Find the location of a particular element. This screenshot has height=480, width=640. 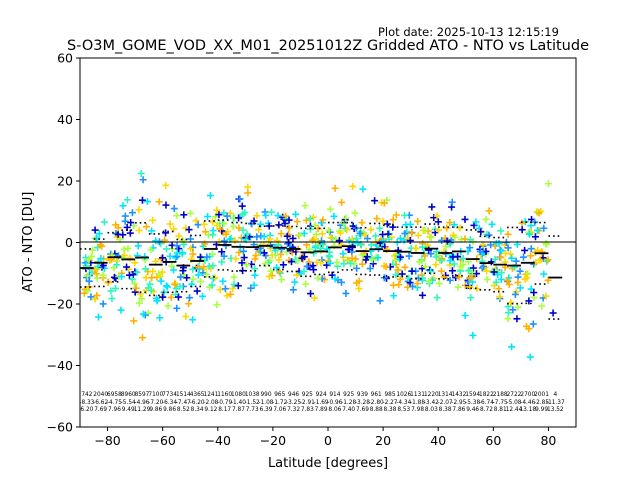

bin-stat-label: 8.06 is located at coordinates (334, 410).